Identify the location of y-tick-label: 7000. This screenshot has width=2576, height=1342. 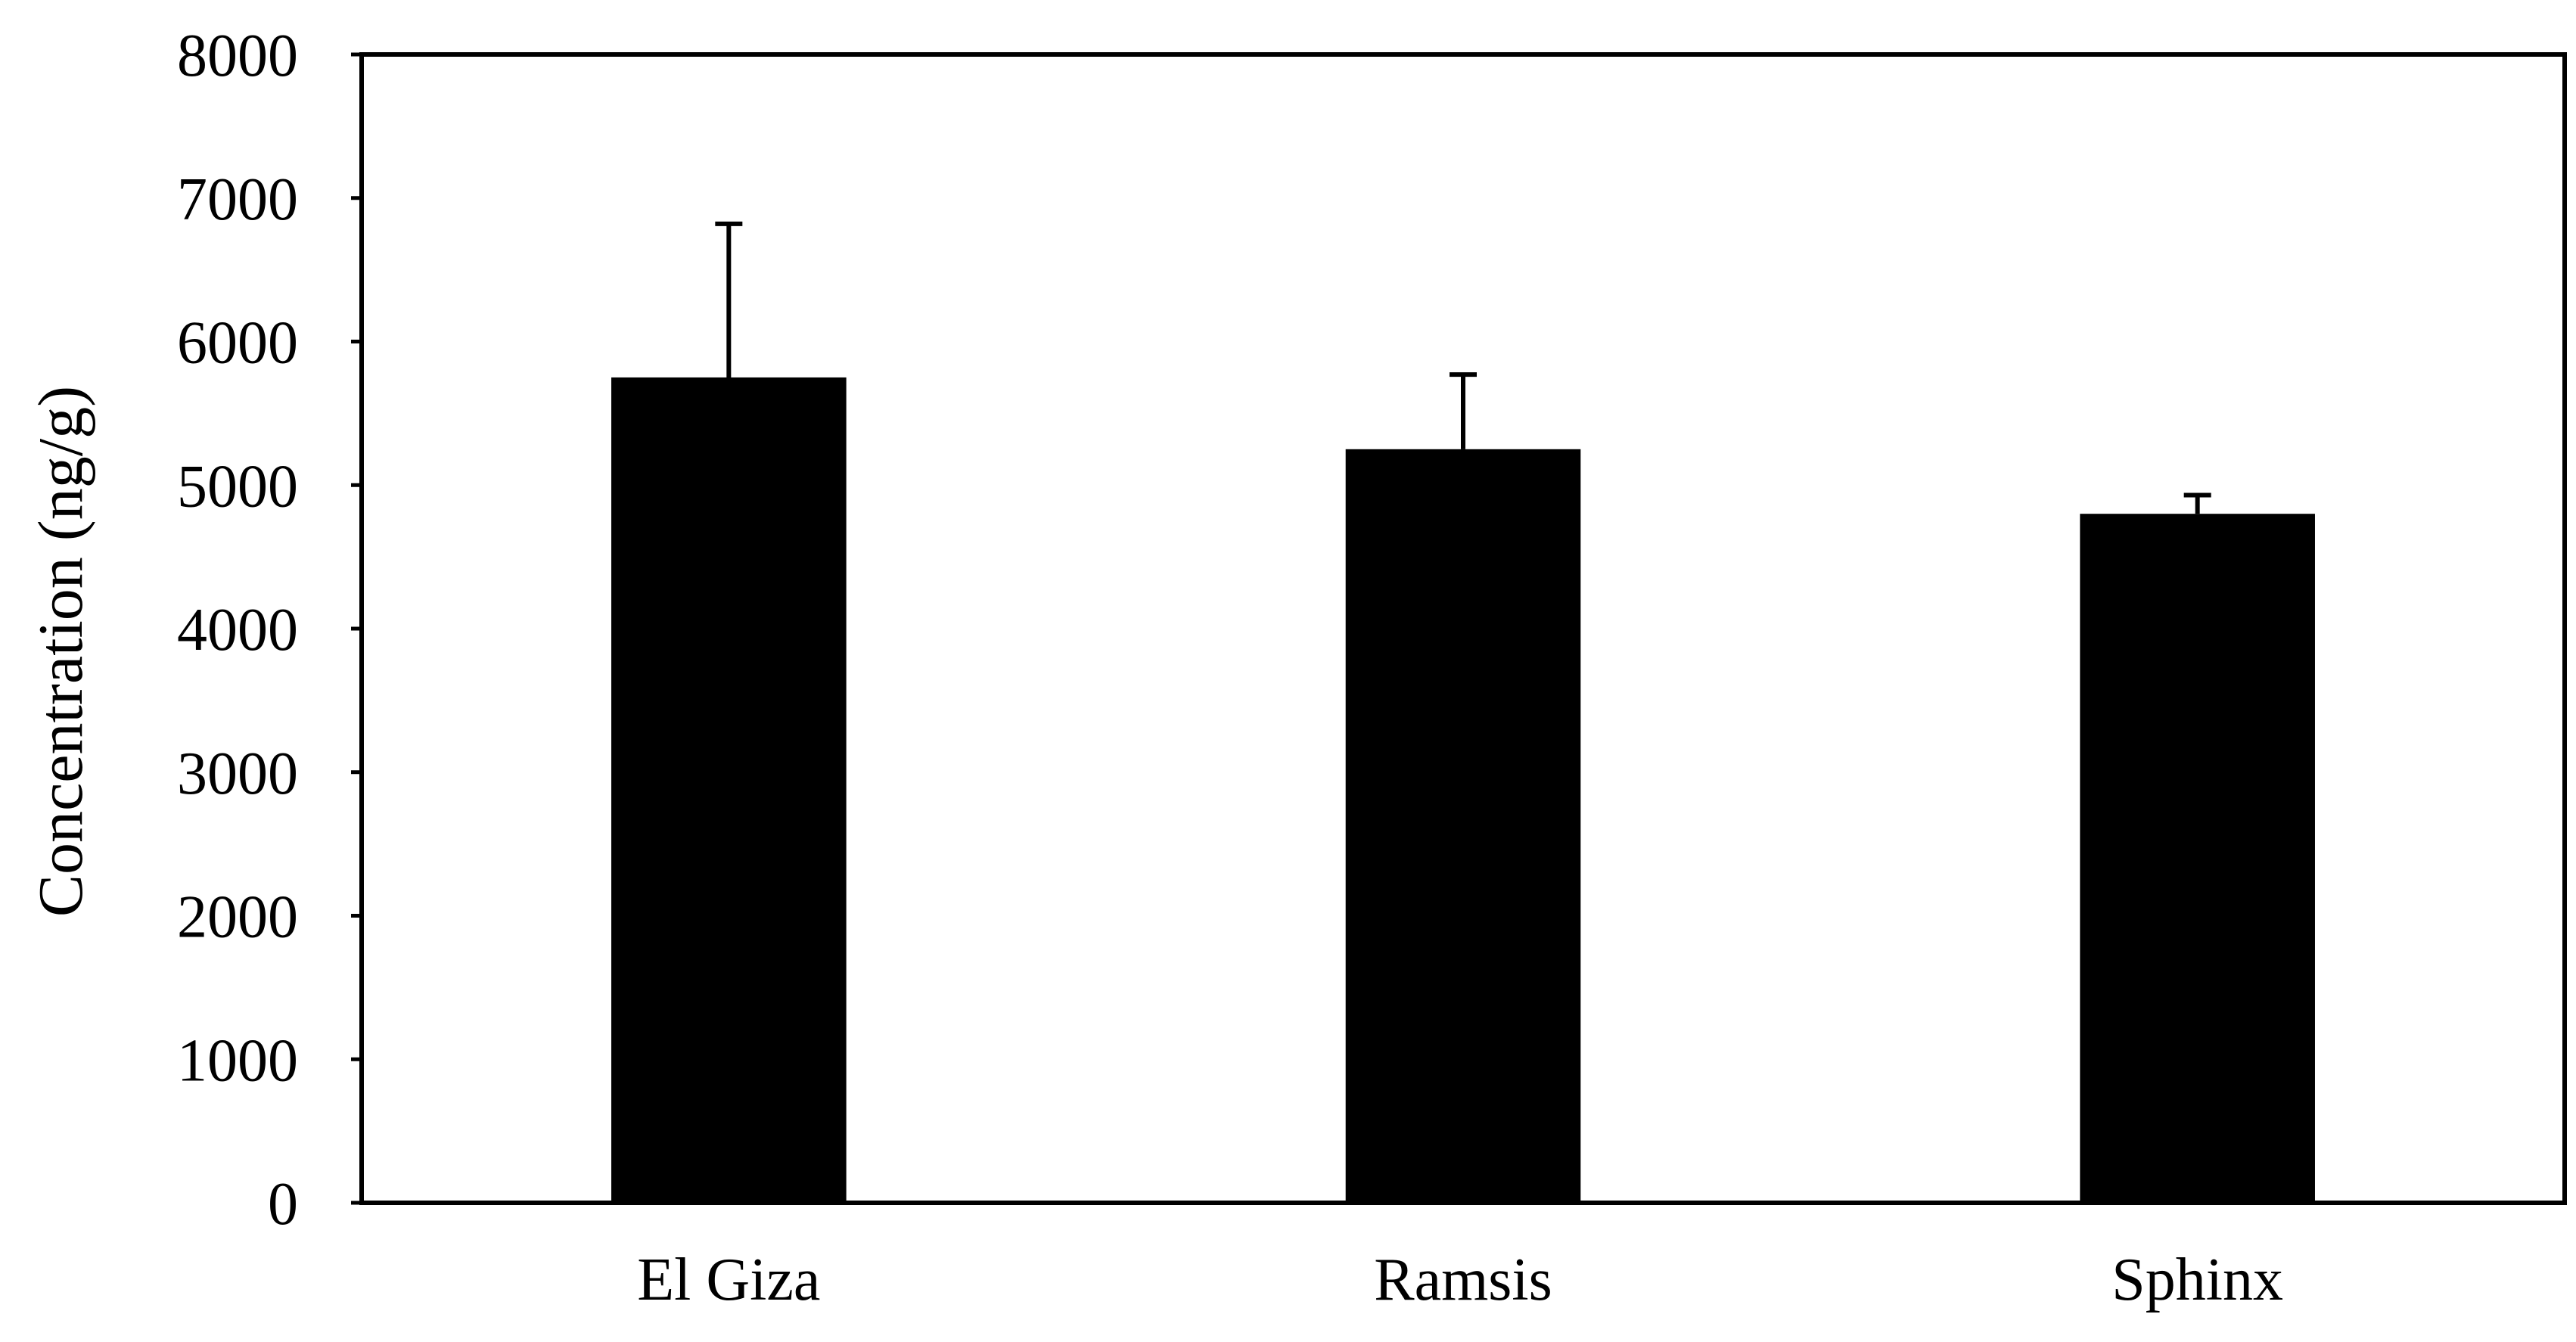
(237, 199).